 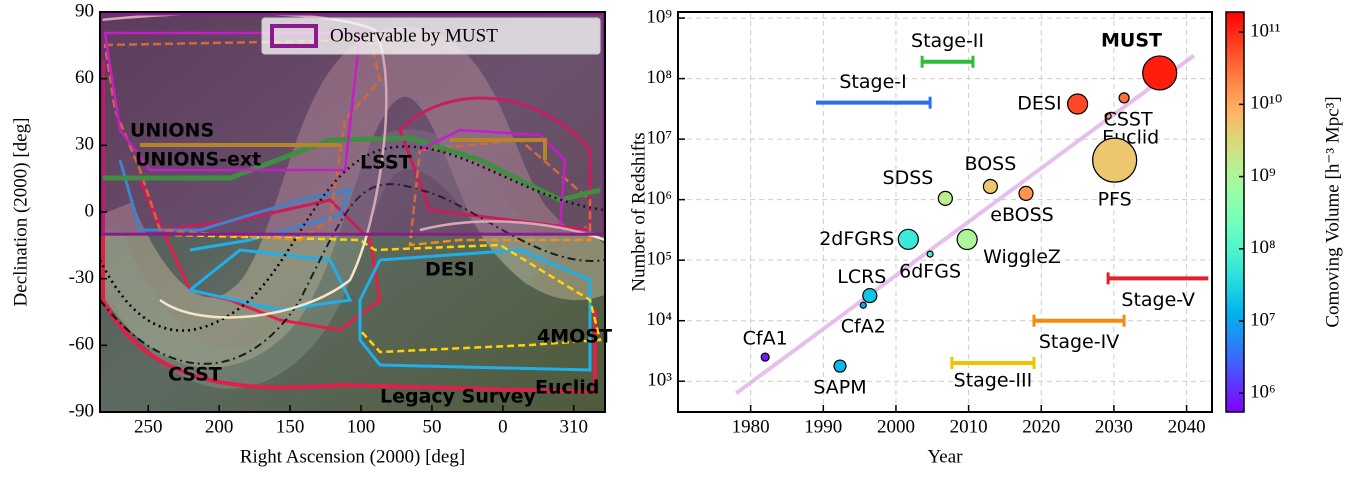 I want to click on point-label: WiggleZ, so click(x=1022, y=257).